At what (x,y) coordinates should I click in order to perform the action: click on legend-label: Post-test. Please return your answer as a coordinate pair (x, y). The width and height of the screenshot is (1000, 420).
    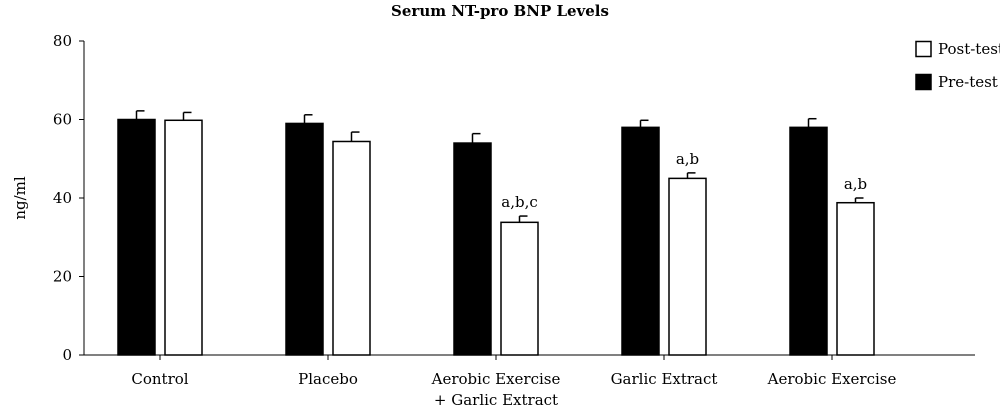
    Looking at the image, I should click on (969, 49).